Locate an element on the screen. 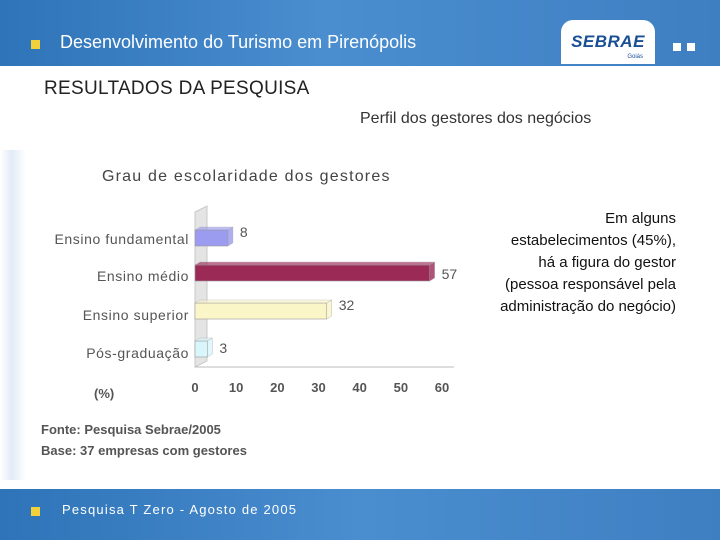 This screenshot has width=720, height=540. logo-text: SEBRAE is located at coordinates (608, 41).